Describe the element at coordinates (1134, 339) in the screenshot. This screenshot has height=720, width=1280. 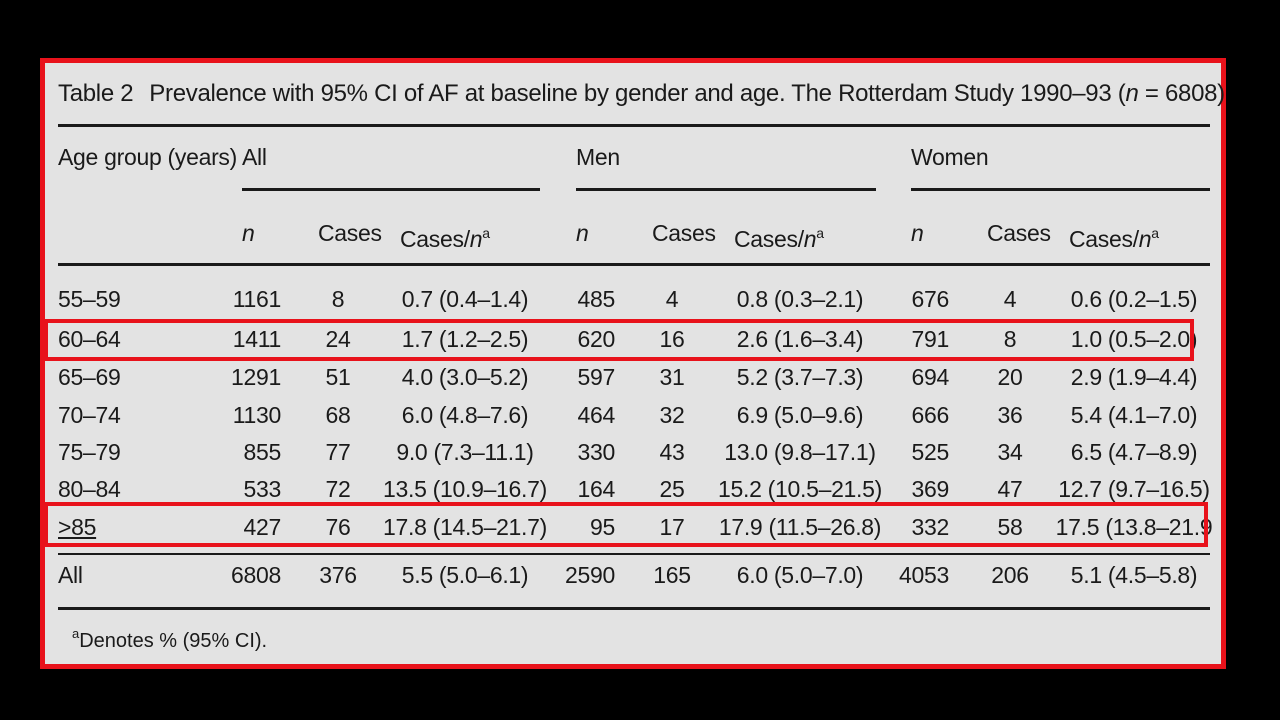
I see `table-cell: 1.0 (0.5–2.0)` at that location.